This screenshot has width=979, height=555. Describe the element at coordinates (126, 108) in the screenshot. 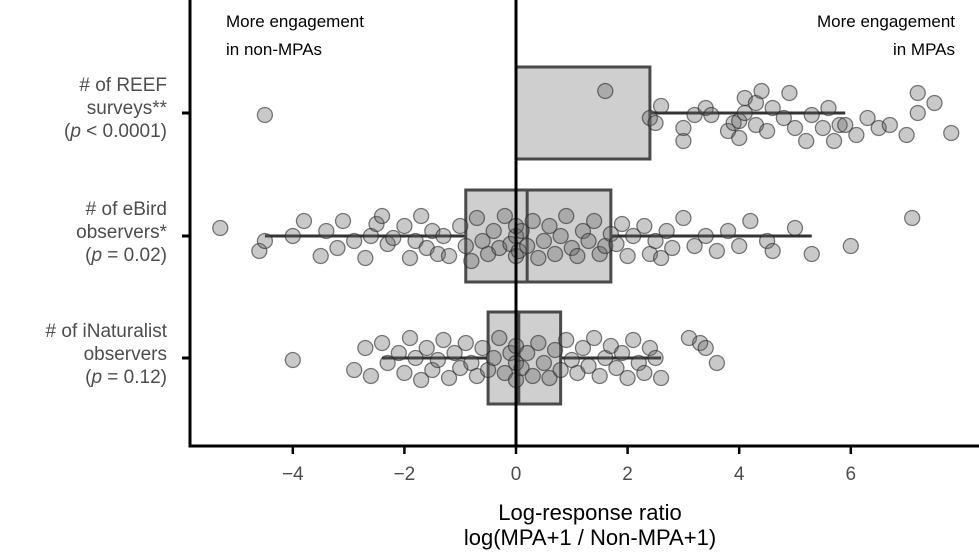

I see `y-label-reef-line2: surveys**` at that location.